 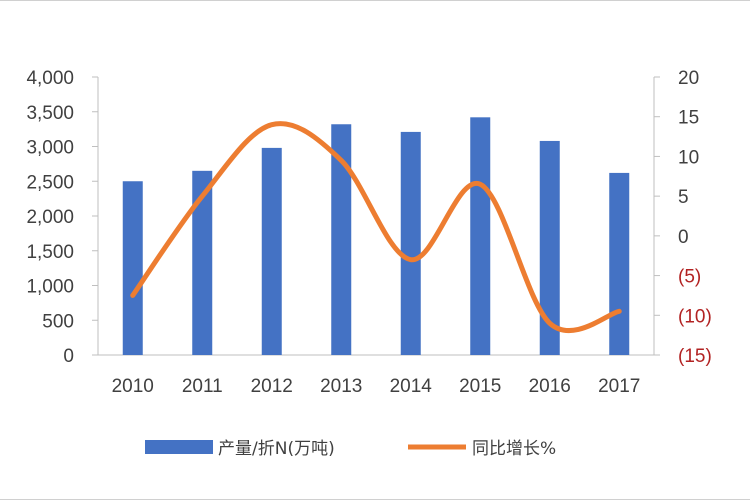 I want to click on right-tick-label: 0, so click(x=683, y=237).